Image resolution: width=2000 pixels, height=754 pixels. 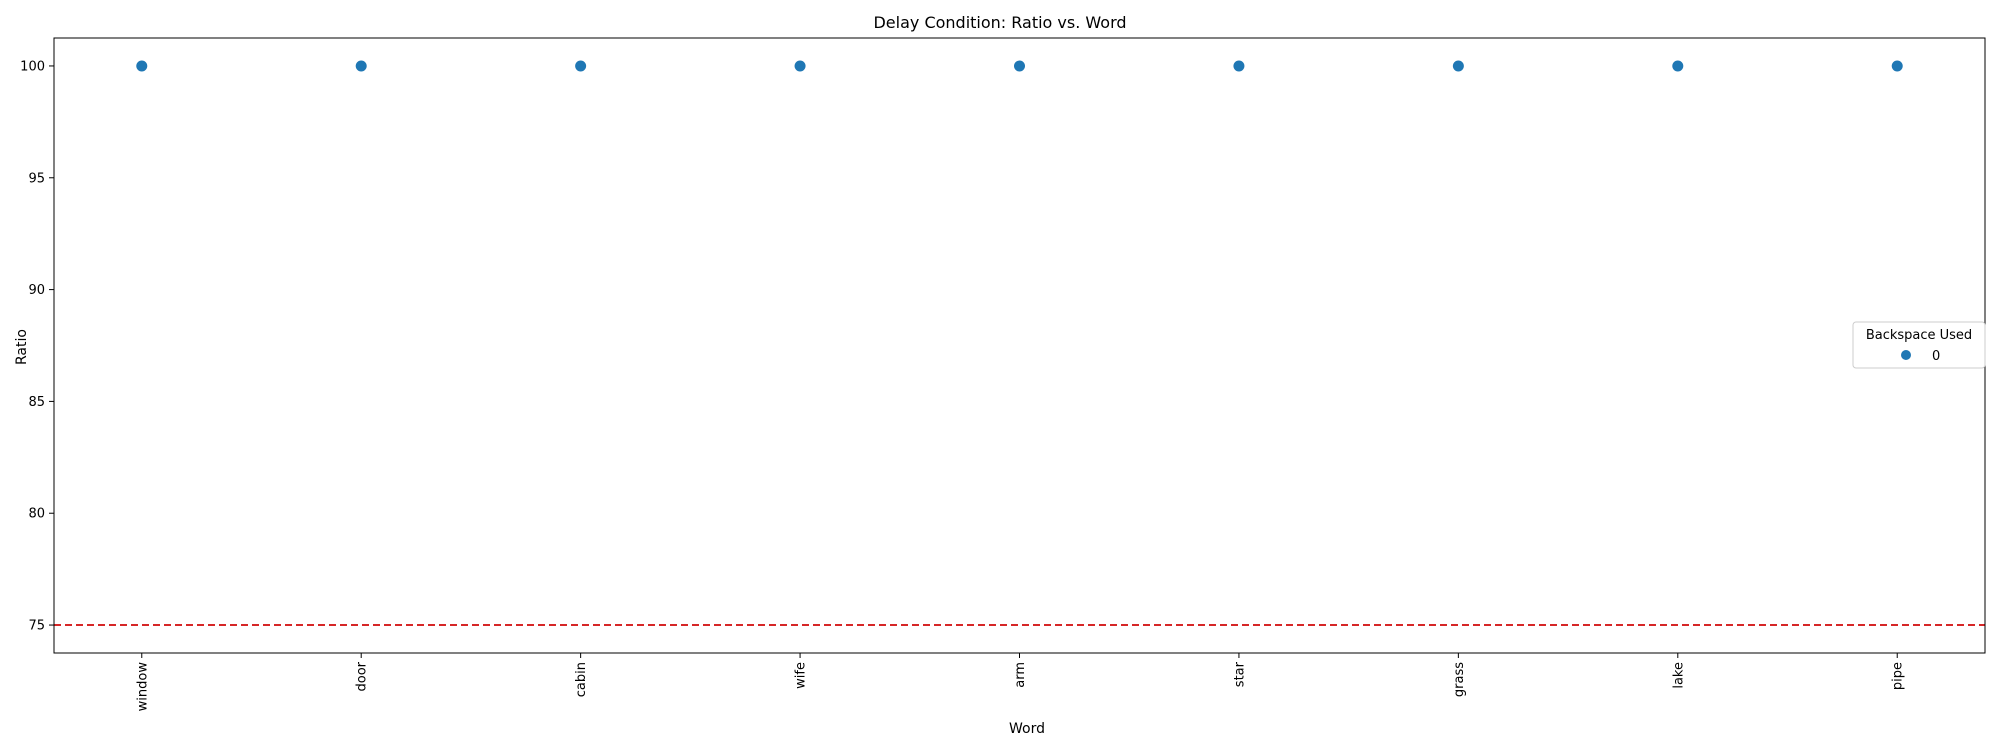 What do you see at coordinates (581, 679) in the screenshot?
I see `x-tick-label: cabin` at bounding box center [581, 679].